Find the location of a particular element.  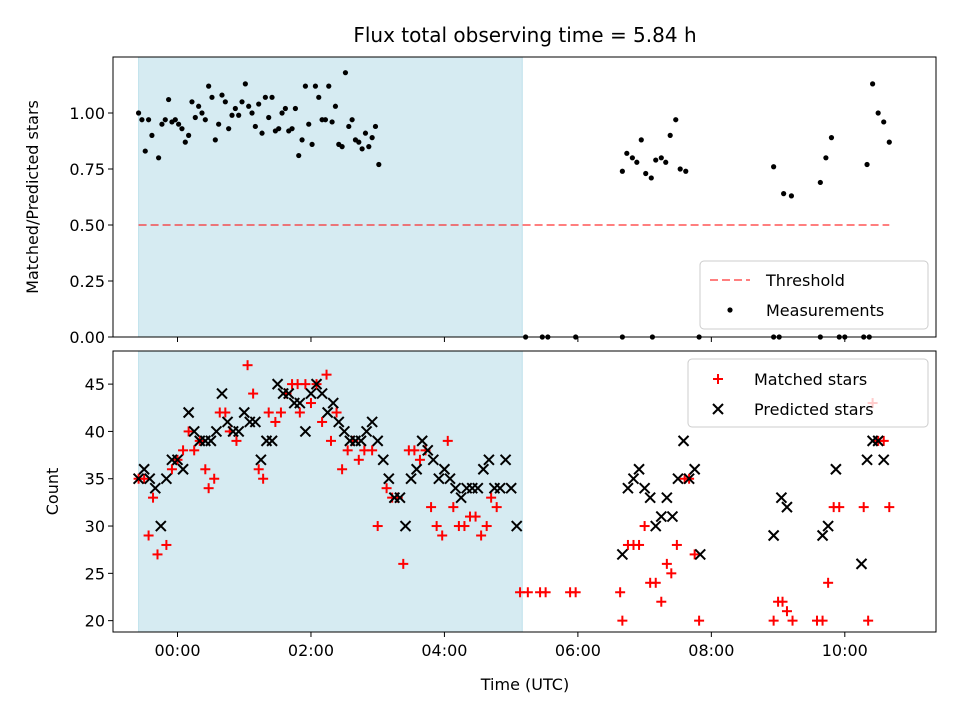

legend-measurements-swatch is located at coordinates (730, 310).